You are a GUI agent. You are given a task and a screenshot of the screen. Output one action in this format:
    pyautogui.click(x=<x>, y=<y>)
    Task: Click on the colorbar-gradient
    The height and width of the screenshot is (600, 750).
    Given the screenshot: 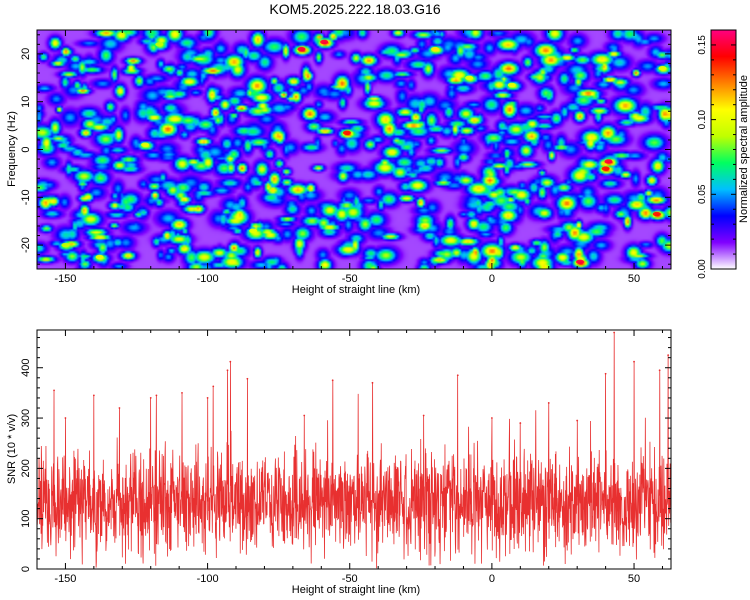 What is the action you would take?
    pyautogui.click(x=723, y=149)
    